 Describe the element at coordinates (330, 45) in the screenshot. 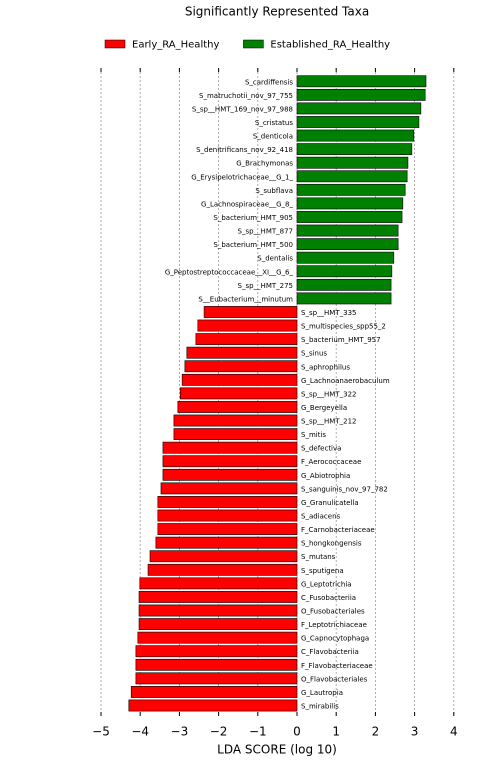

I see `legend-label: Established_RA_Healthy` at that location.